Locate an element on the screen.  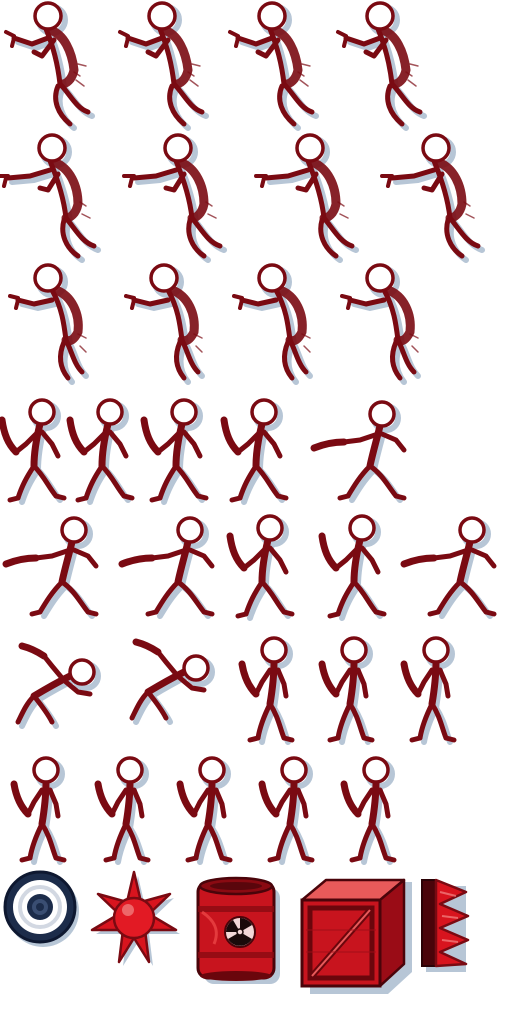
spiked-mine-icon is located at coordinates (135, 918).